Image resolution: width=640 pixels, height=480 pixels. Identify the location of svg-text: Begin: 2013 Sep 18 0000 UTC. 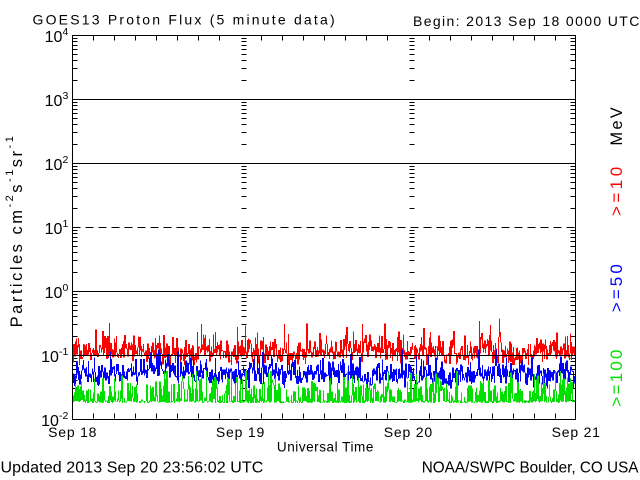
(526, 21).